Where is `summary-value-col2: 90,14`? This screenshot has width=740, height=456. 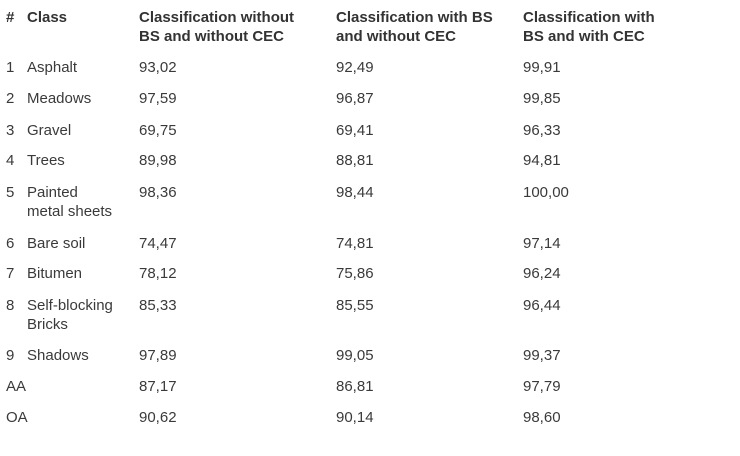
summary-value-col2: 90,14 is located at coordinates (355, 417).